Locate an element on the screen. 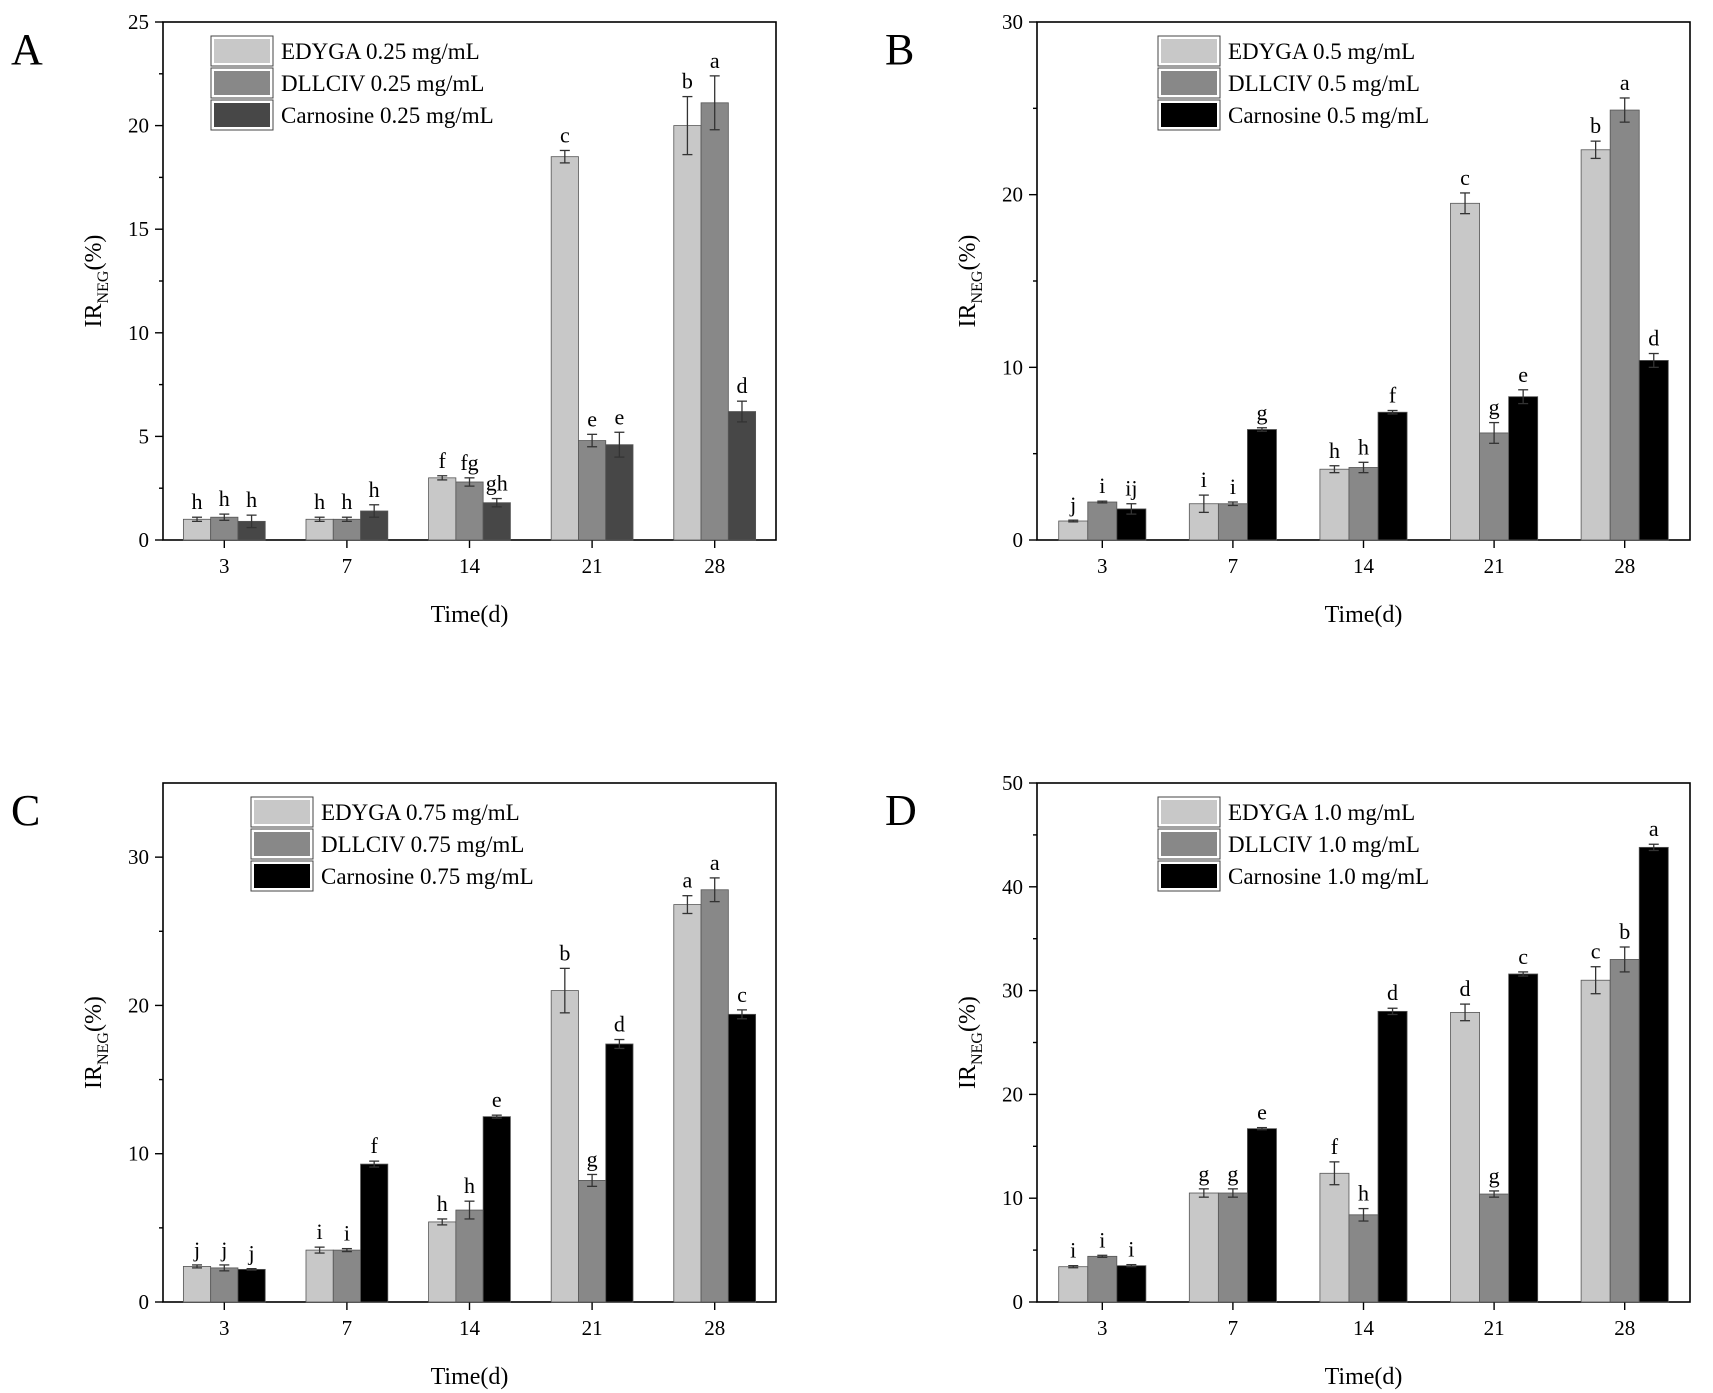 The width and height of the screenshot is (1713, 1393). y-tick-label: 50 is located at coordinates (1012, 783).